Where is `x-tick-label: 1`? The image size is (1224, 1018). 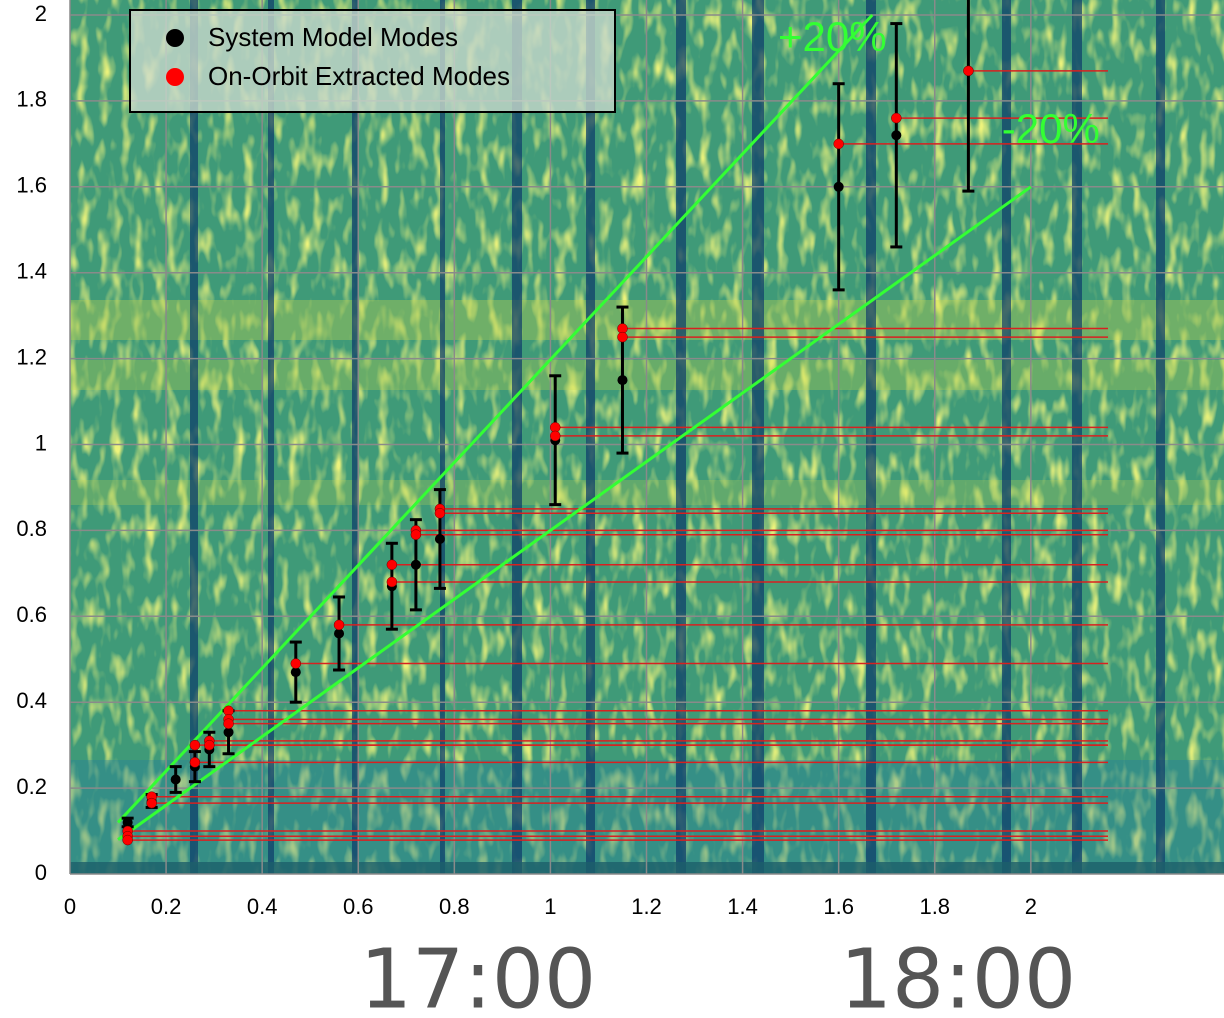
x-tick-label: 1 is located at coordinates (550, 906).